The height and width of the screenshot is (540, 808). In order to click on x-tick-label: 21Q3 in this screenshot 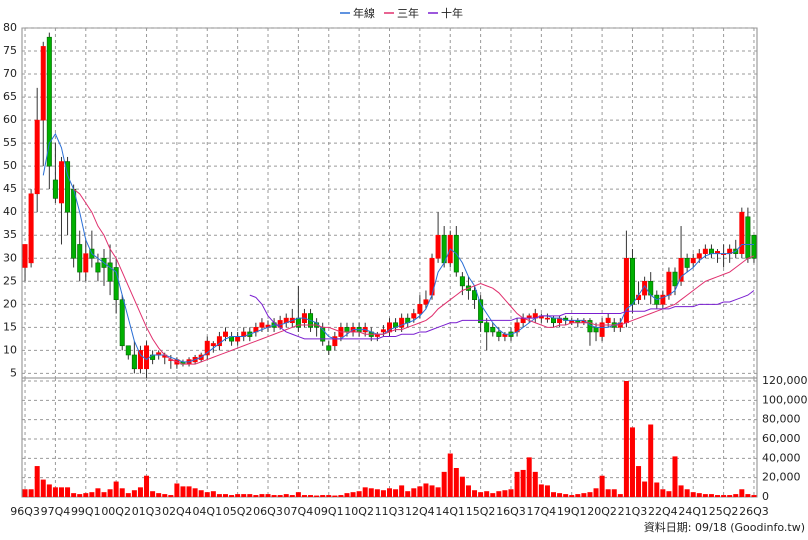, I will do `click(633, 511)`.